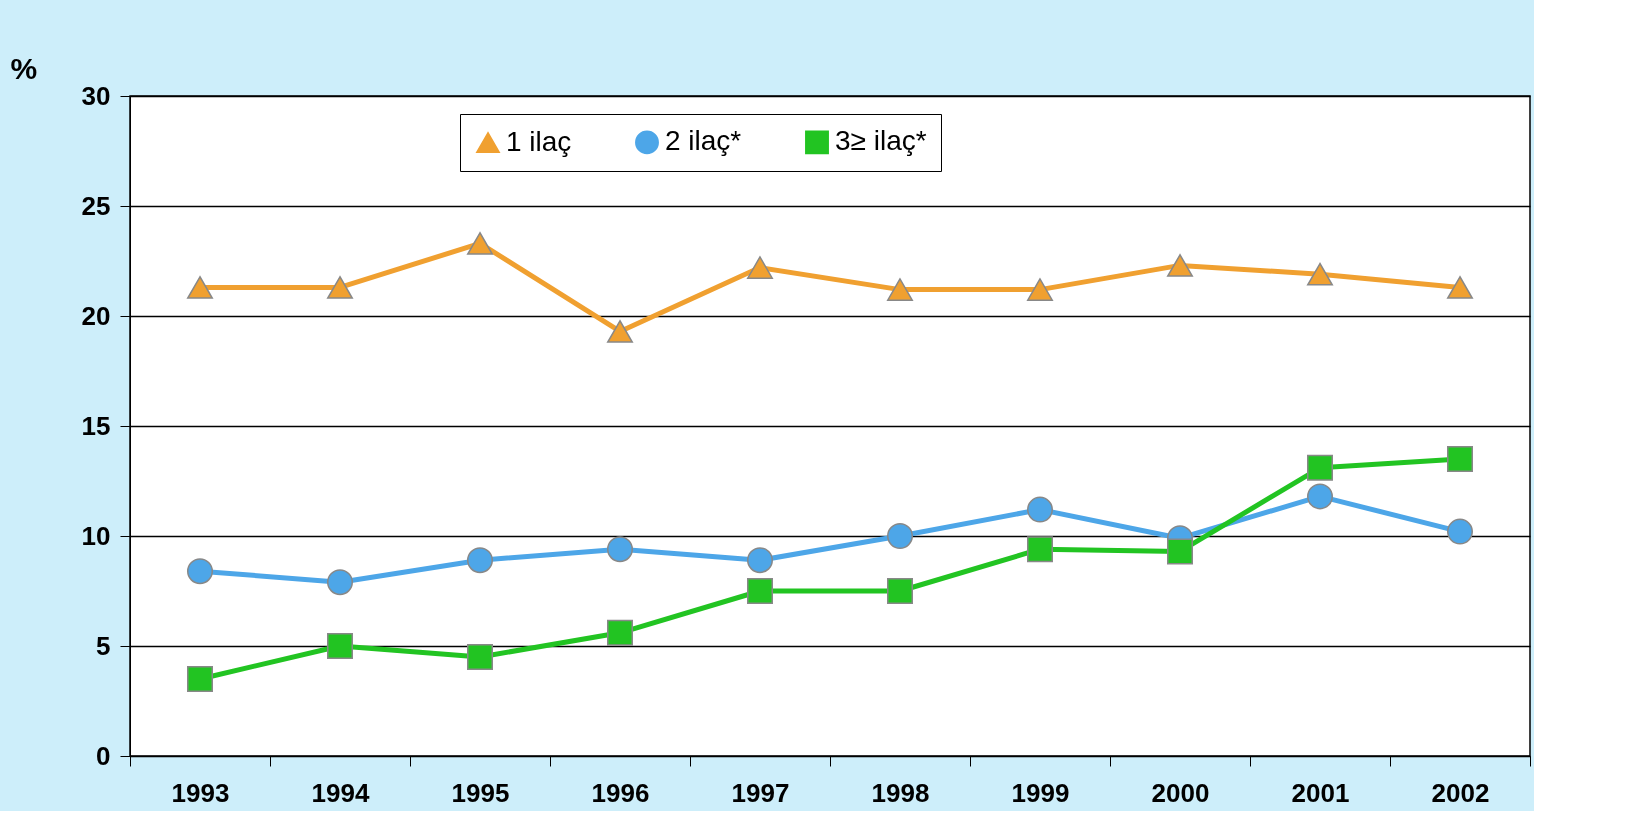  What do you see at coordinates (760, 792) in the screenshot?
I see `x-tick-label: 1997` at bounding box center [760, 792].